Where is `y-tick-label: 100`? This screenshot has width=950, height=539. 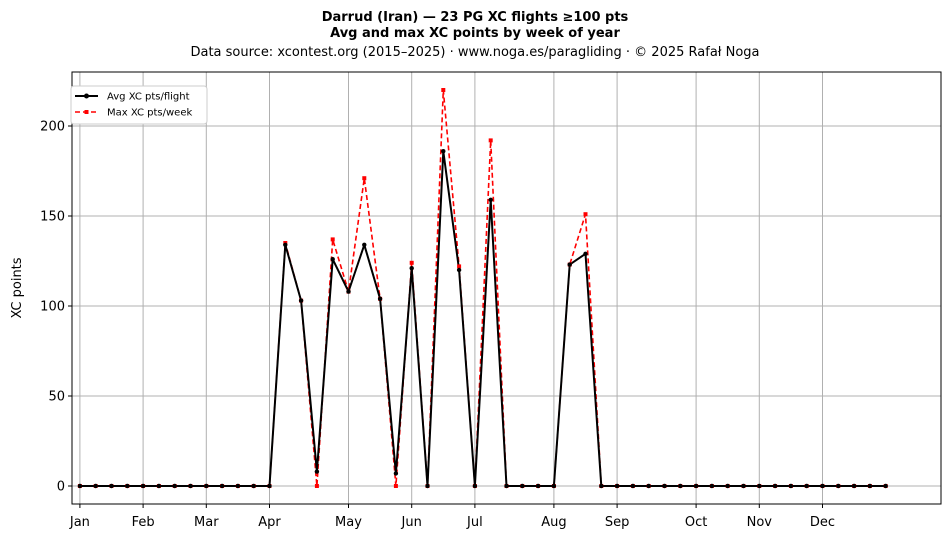 y-tick-label: 100 is located at coordinates (52, 307).